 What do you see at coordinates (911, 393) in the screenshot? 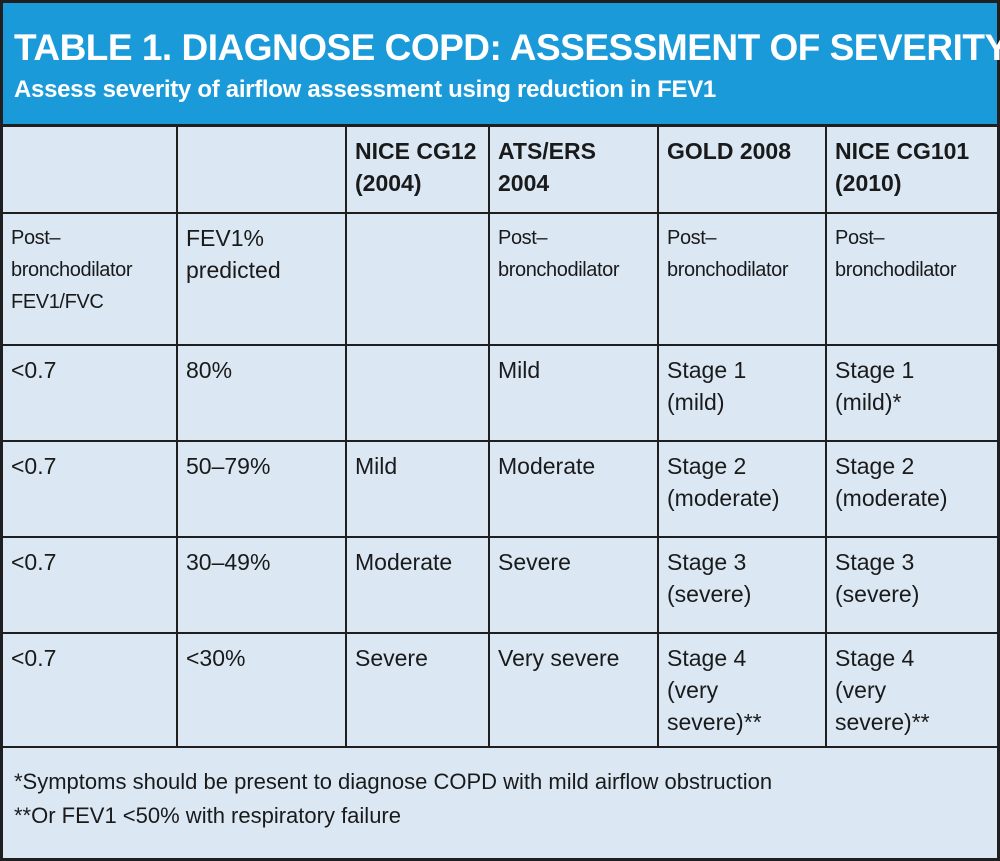
I see `table-cell: Stage 1 (mild)*` at bounding box center [911, 393].